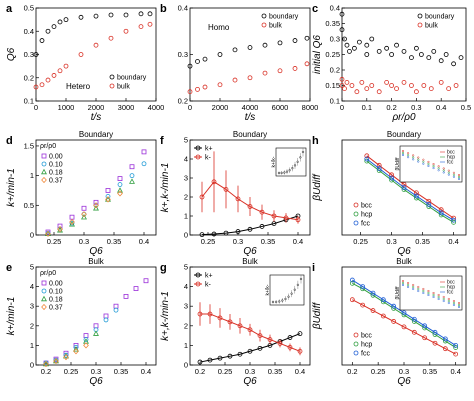 The width and height of the screenshot is (474, 401). What do you see at coordinates (208, 285) in the screenshot?
I see `legend-label: k-` at bounding box center [208, 285].